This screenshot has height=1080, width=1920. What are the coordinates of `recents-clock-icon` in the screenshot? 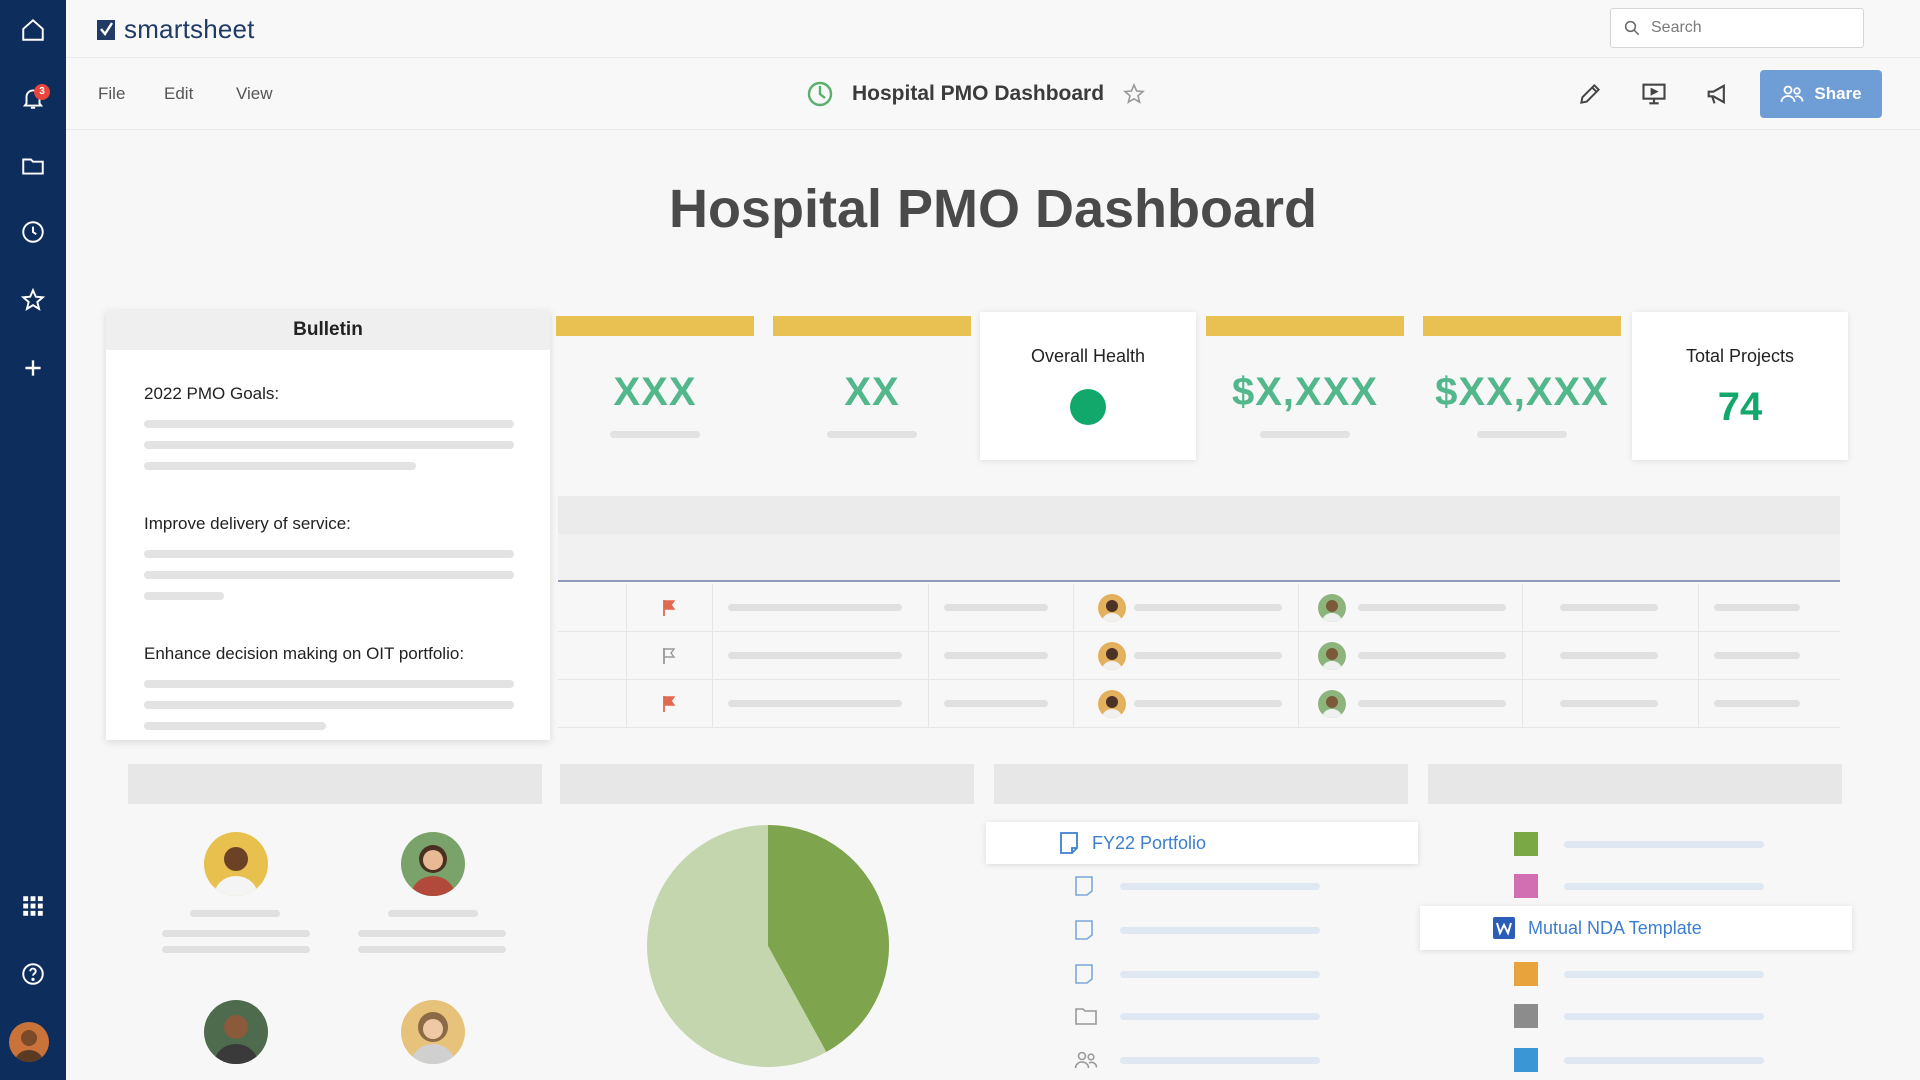 It's located at (33, 232).